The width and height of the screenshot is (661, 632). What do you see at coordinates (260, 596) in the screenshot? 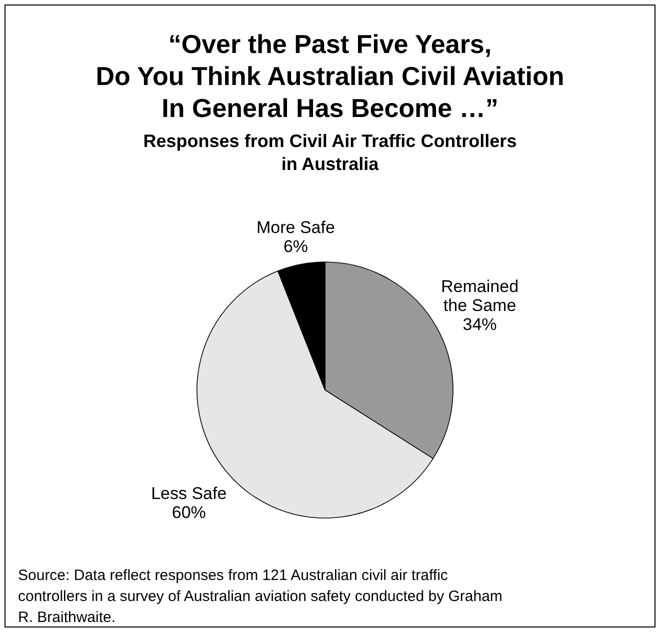
I see `source-note: Source: Data reflect responses from 121 Australian civil air traffic controllers in a survey of Australian aviation safety conducted by Graham R. Braithwaite.` at bounding box center [260, 596].